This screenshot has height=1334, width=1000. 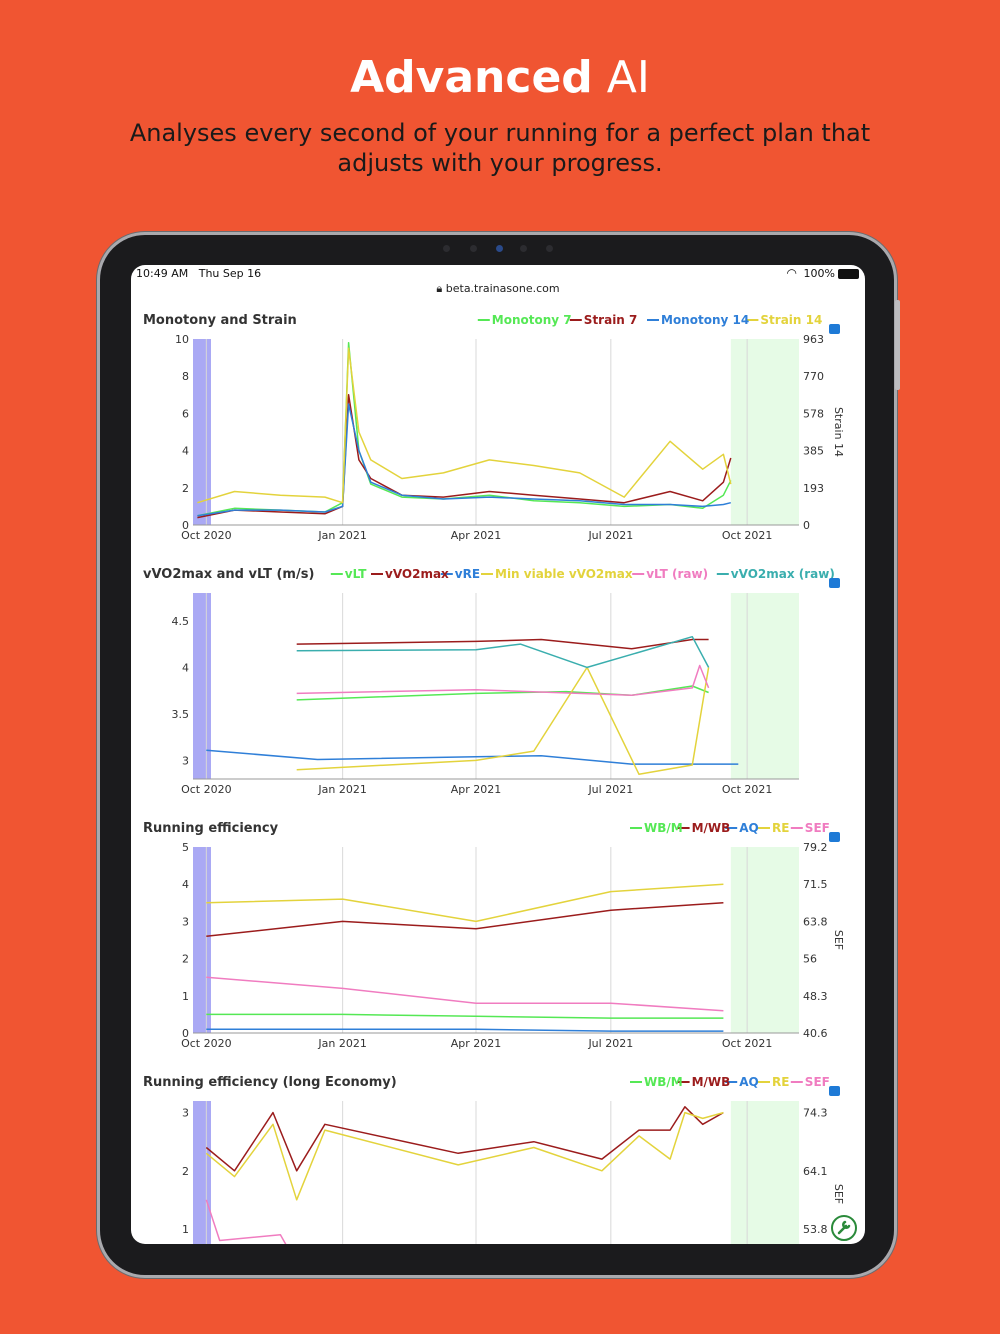 I want to click on chart-title: Monotony and Strain, so click(x=220, y=320).